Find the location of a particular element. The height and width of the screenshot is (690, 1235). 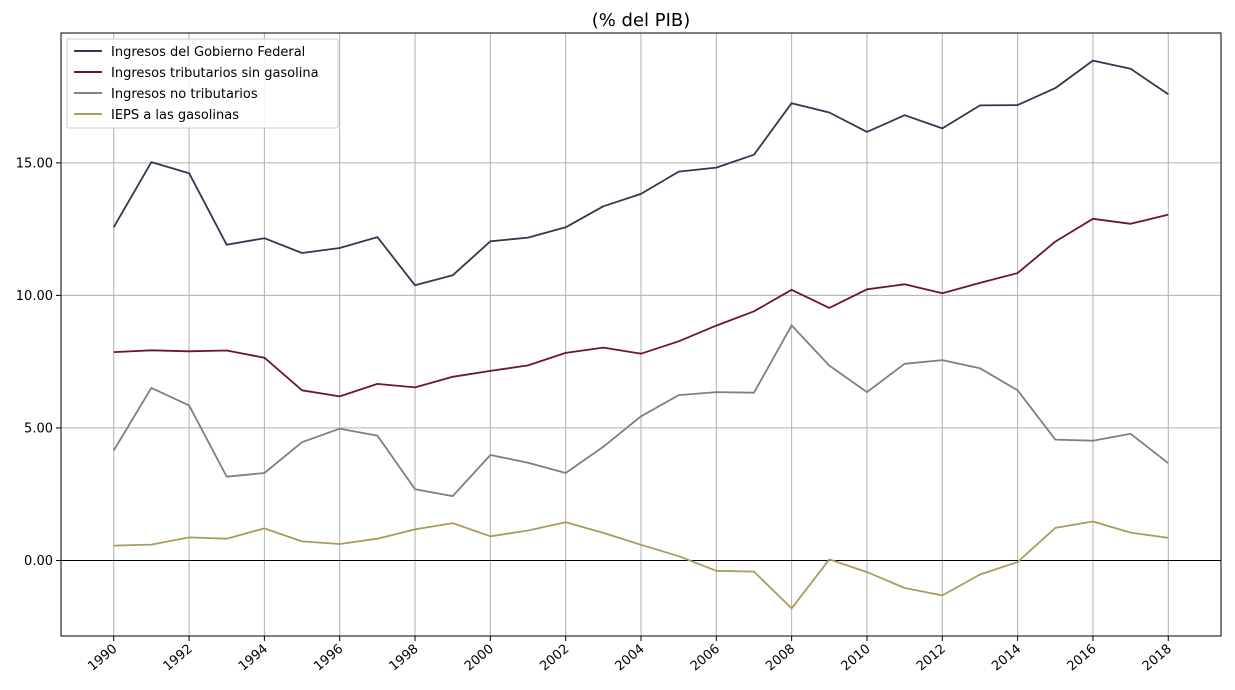

x-tick-label: 2014 is located at coordinates (1006, 658).